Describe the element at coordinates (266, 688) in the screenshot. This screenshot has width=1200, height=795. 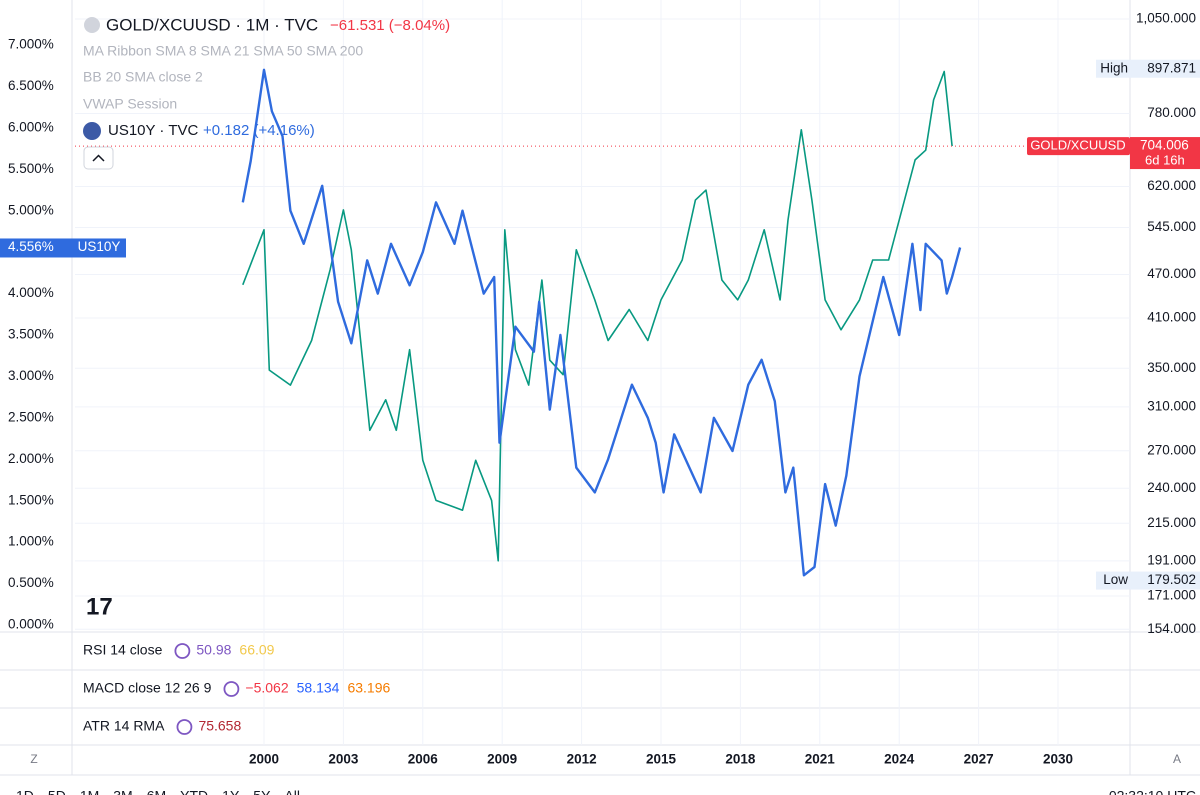
I see `pane-value: −5.062` at that location.